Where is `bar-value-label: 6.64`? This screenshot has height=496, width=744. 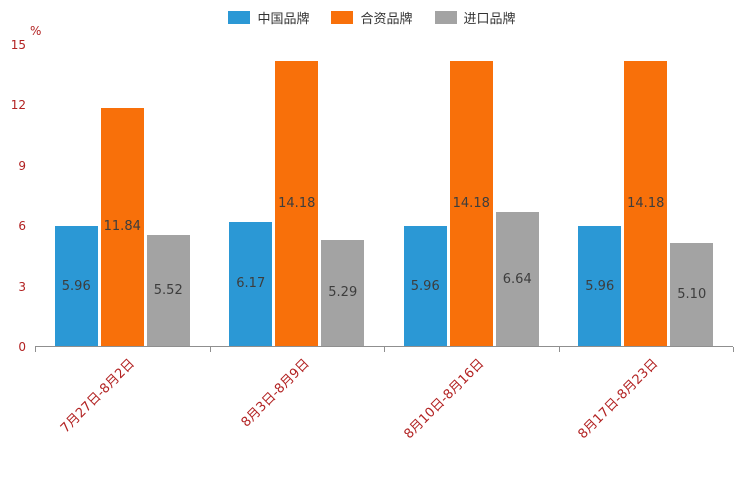
bar-value-label: 6.64 is located at coordinates (517, 279).